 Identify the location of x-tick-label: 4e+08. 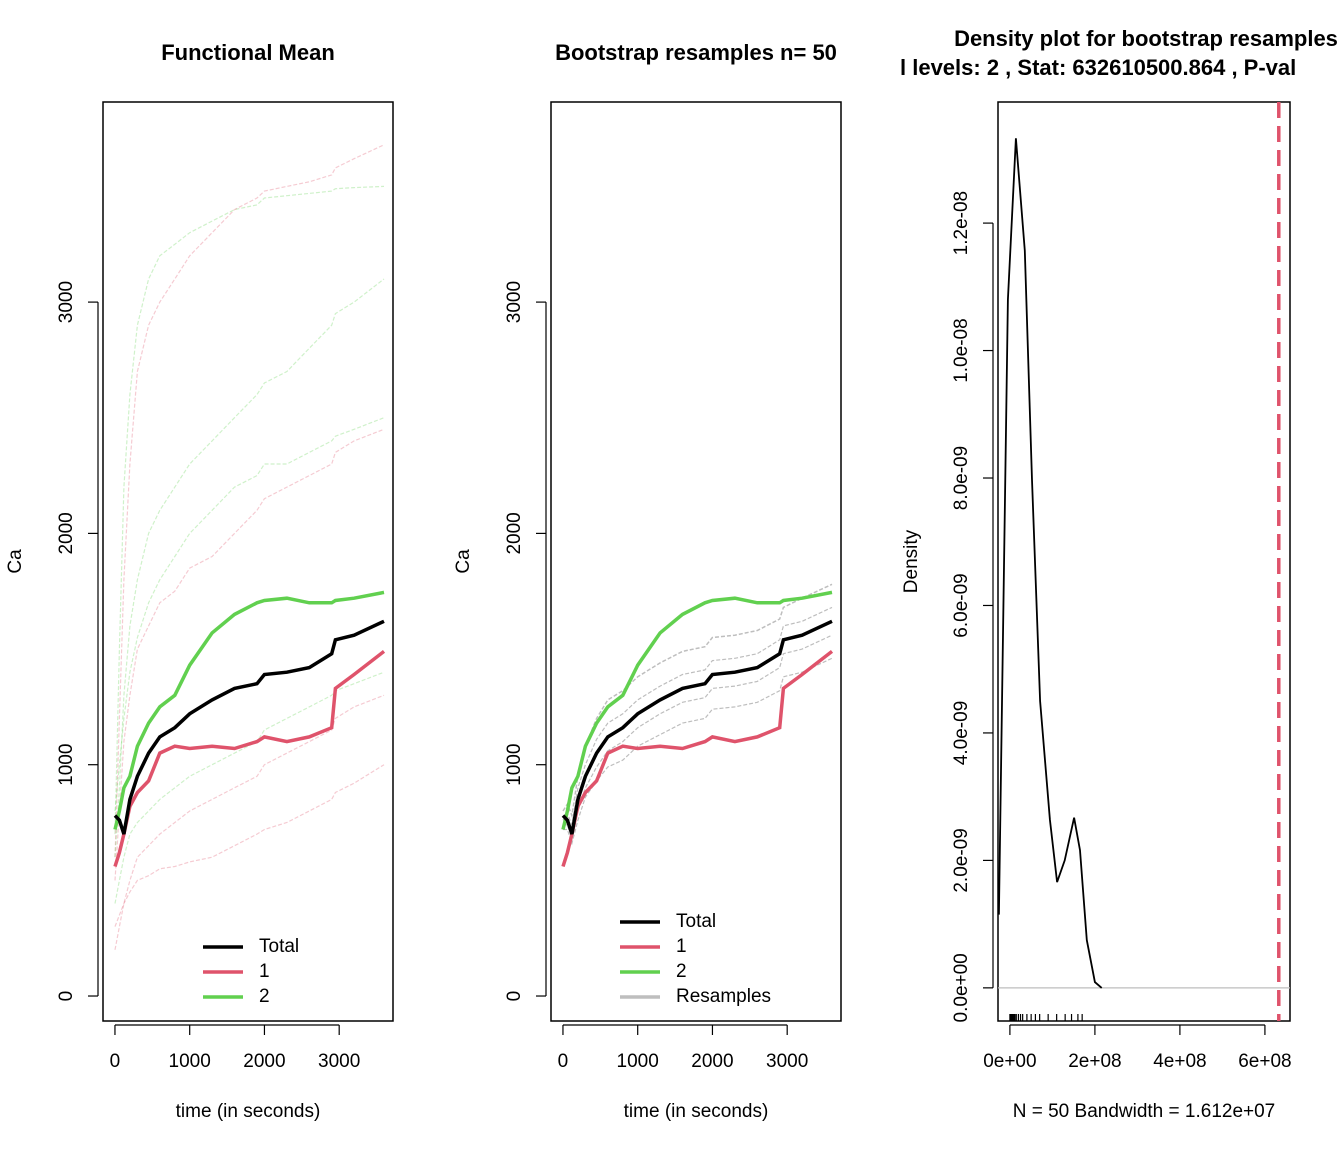
(1179, 1061).